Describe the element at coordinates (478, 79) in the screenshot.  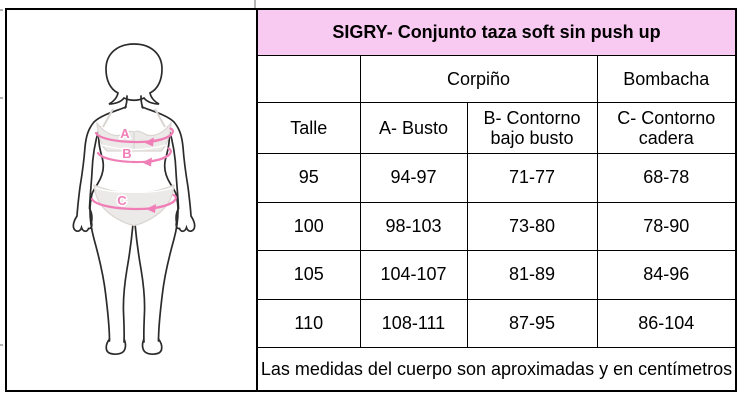
I see `group-header-corpino: Corpiño` at that location.